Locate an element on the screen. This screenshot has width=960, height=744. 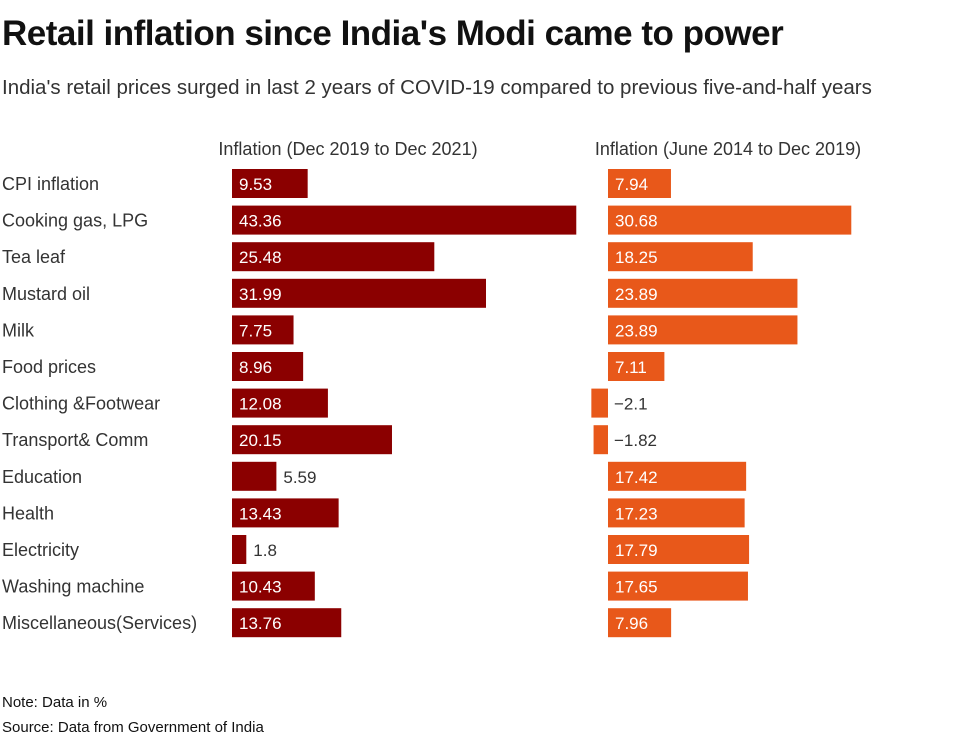
category-label: Tea leaf is located at coordinates (34, 257).